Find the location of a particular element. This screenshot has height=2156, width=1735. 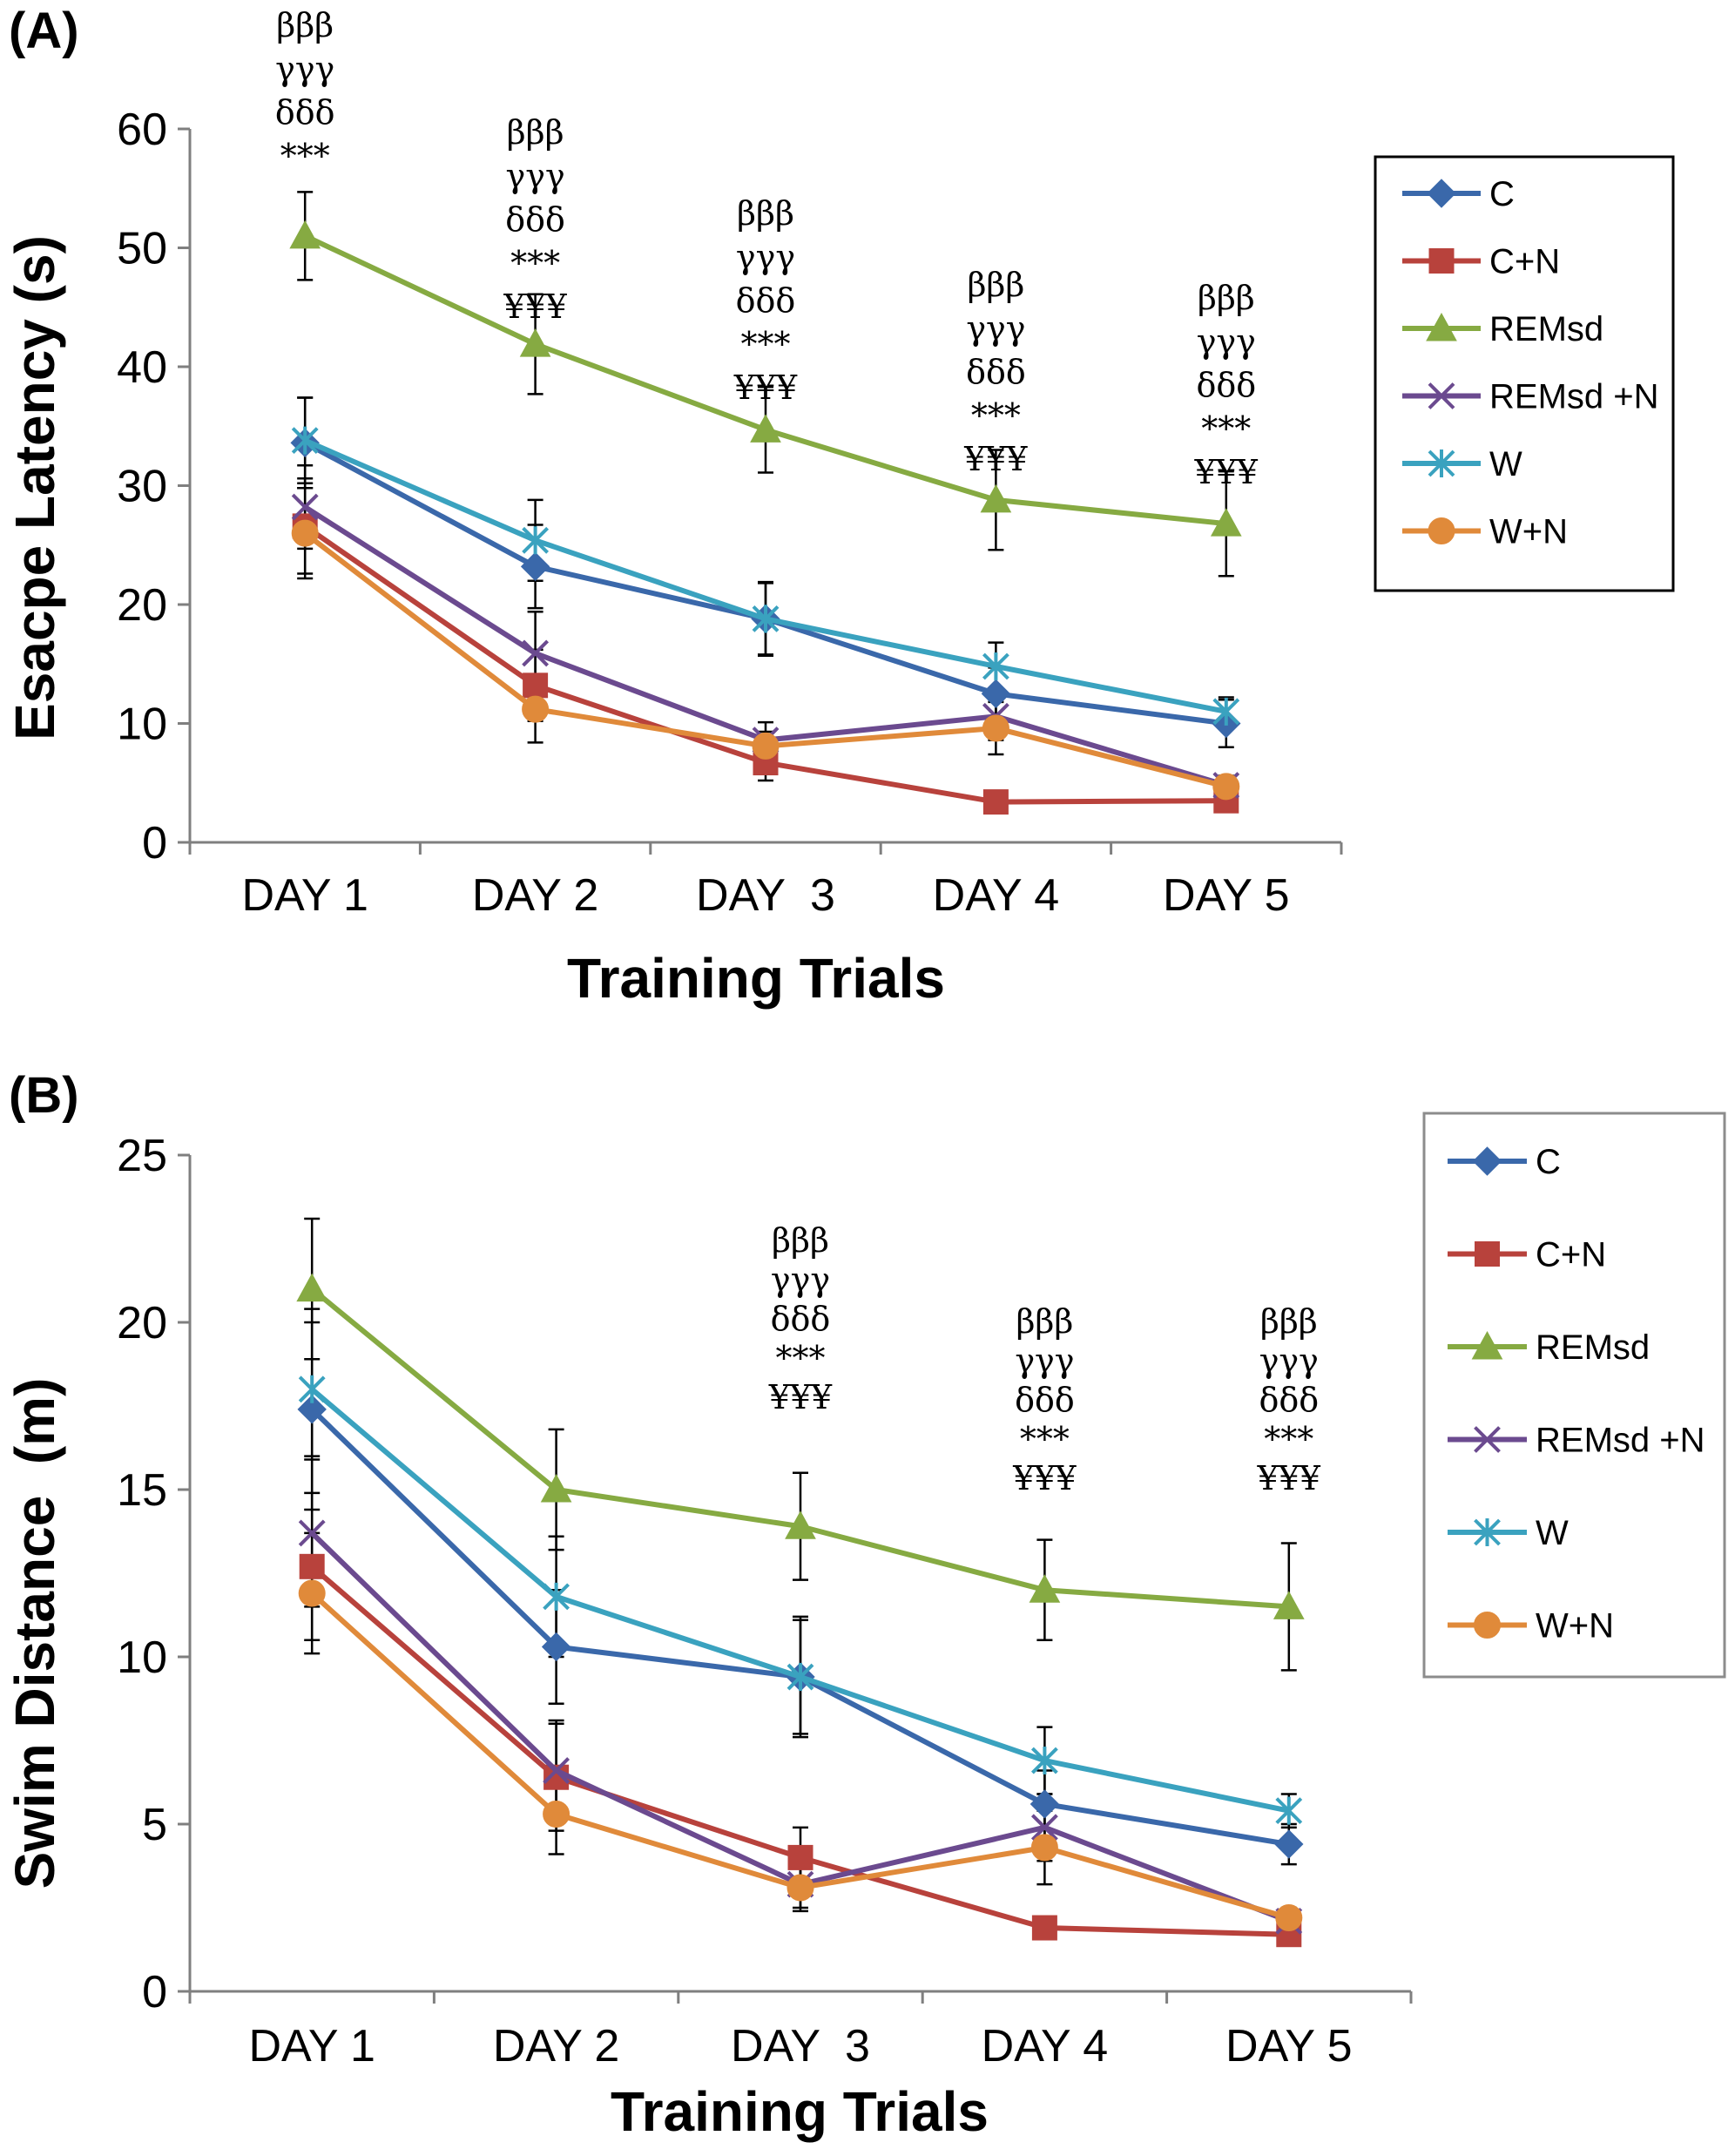

x-axis-title: Training Trials is located at coordinates (800, 2112).